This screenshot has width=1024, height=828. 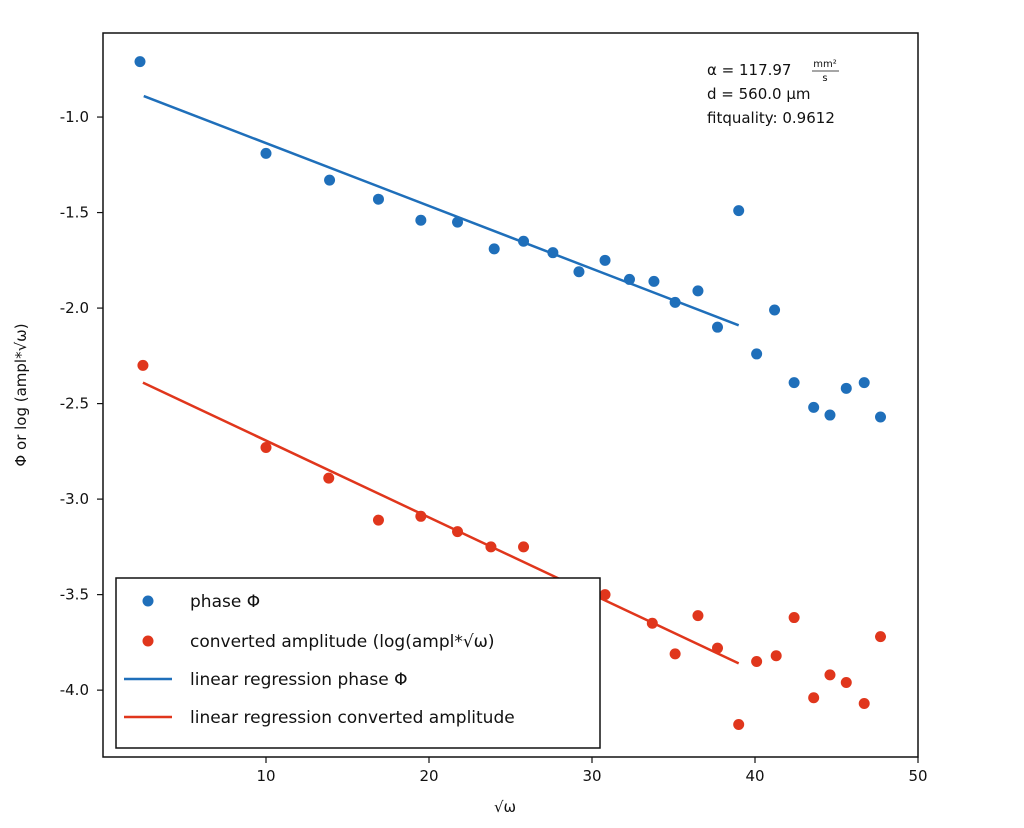 I want to click on y-tick-label: -1.5, so click(x=74, y=213).